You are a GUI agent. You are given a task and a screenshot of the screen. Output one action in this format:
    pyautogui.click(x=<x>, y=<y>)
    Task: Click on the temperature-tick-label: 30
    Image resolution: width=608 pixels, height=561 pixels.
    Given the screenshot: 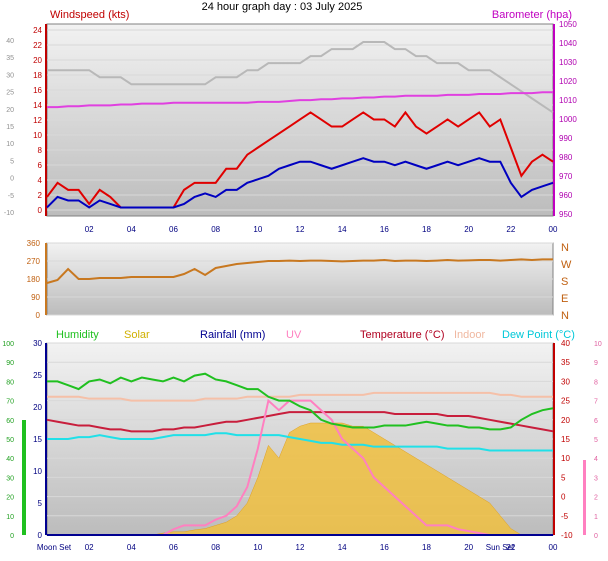 What is the action you would take?
    pyautogui.click(x=565, y=381)
    